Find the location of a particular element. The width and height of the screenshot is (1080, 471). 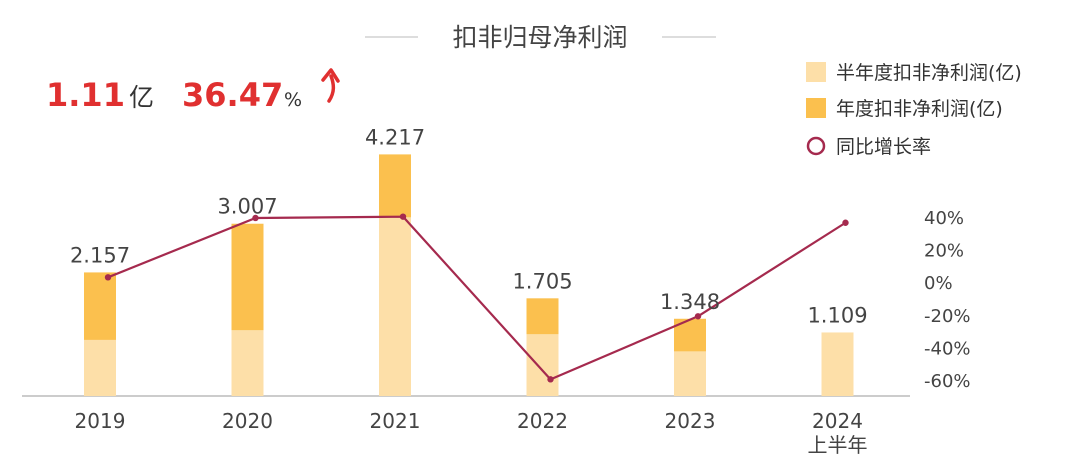

x-tick-label-2021: 2021 is located at coordinates (395, 421).